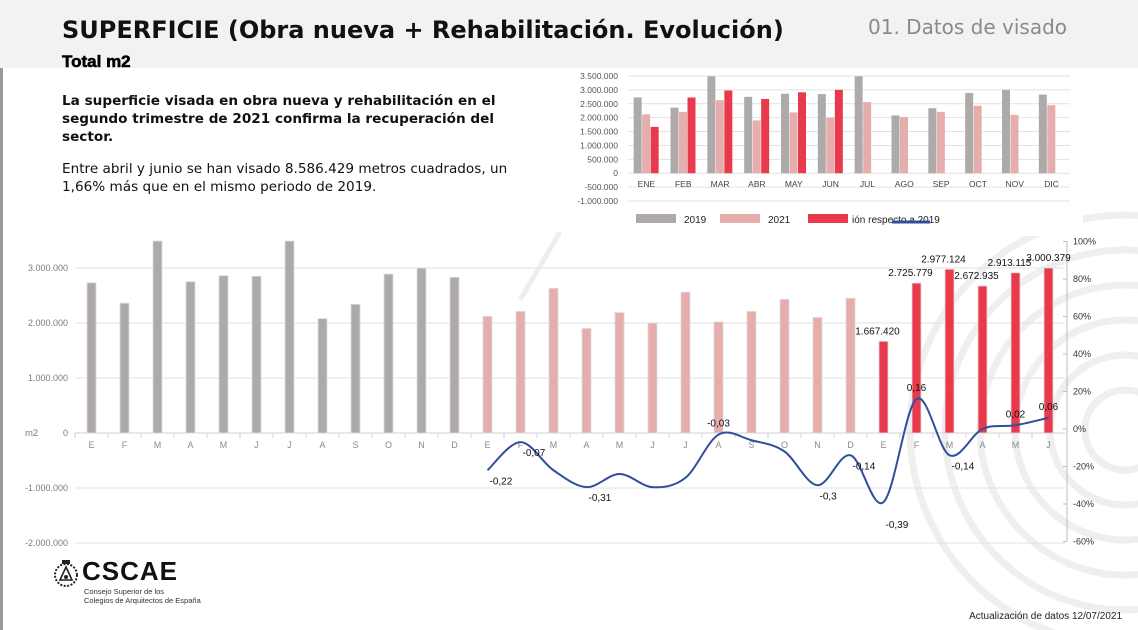 This screenshot has height=630, width=1138. I want to click on small-y-tick-label: -500.000, so click(601, 187).